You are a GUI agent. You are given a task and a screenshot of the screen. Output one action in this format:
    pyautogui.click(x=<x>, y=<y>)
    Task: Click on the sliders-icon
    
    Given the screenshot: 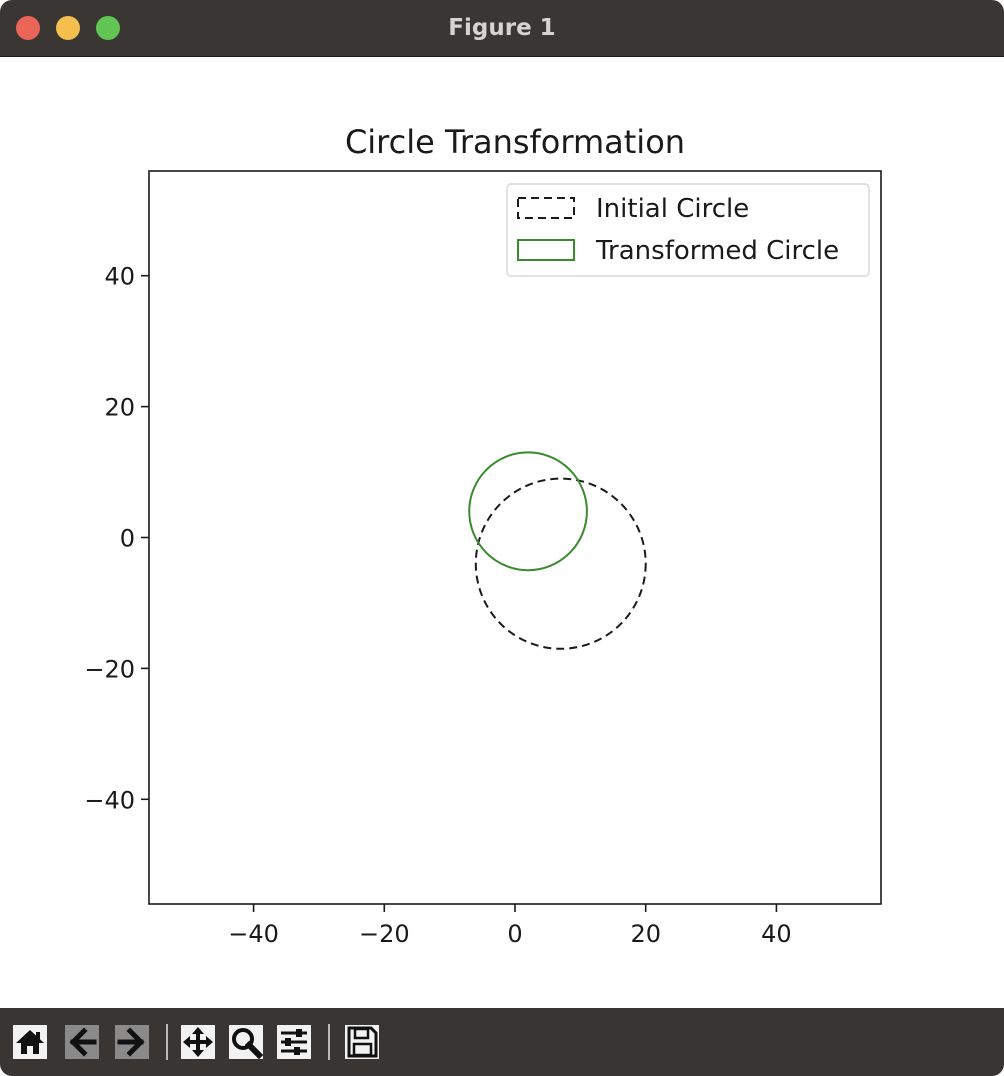 What is the action you would take?
    pyautogui.click(x=294, y=1042)
    